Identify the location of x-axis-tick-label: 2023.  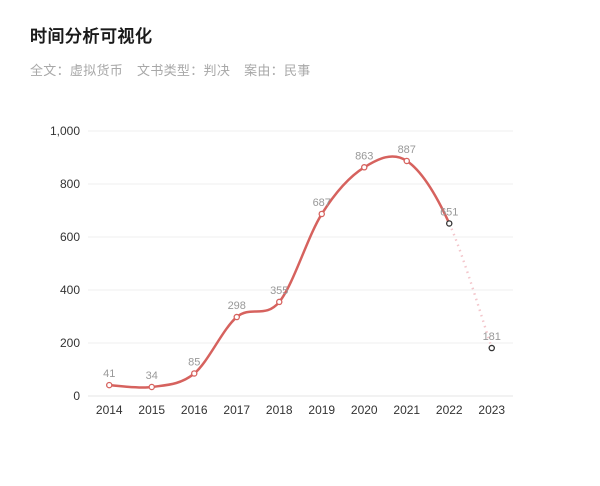
(491, 410).